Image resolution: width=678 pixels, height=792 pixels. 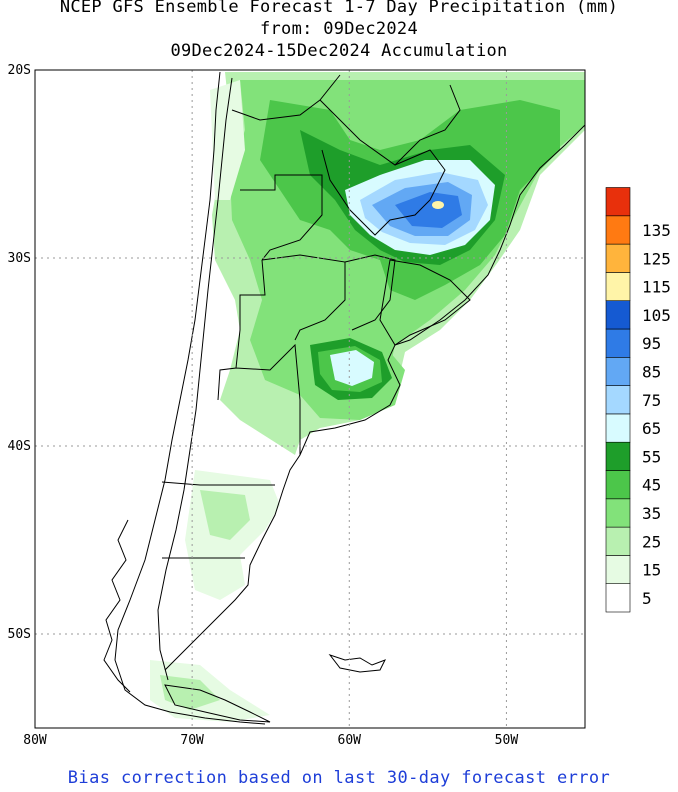 What do you see at coordinates (357, 663) in the screenshot?
I see `falkland-islands` at bounding box center [357, 663].